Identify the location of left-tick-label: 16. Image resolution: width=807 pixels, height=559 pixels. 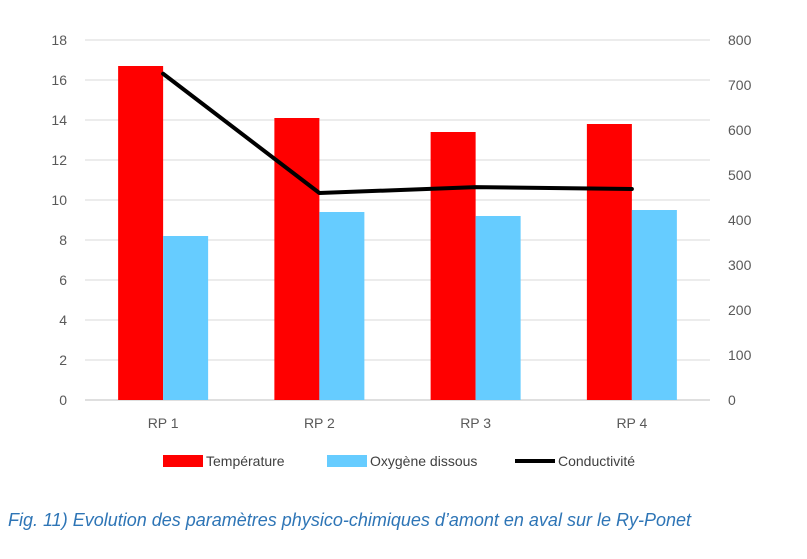
(59, 80).